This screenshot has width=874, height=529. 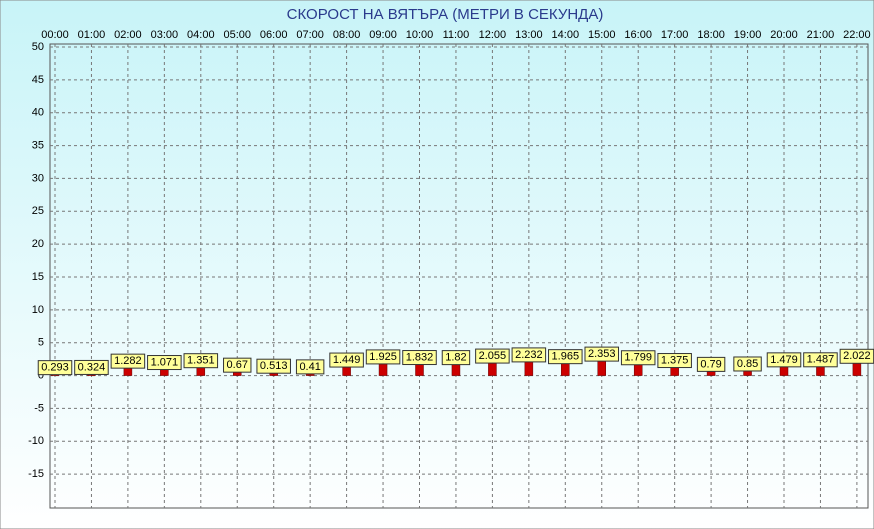 What do you see at coordinates (36, 441) in the screenshot?
I see `y-tick-label: -10` at bounding box center [36, 441].